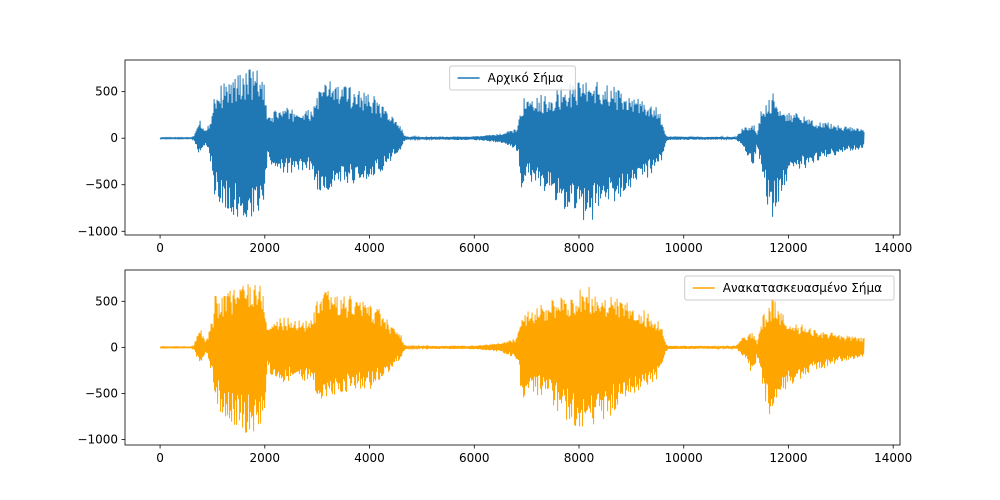  I want to click on top-x-tick-label: 14000, so click(893, 248).